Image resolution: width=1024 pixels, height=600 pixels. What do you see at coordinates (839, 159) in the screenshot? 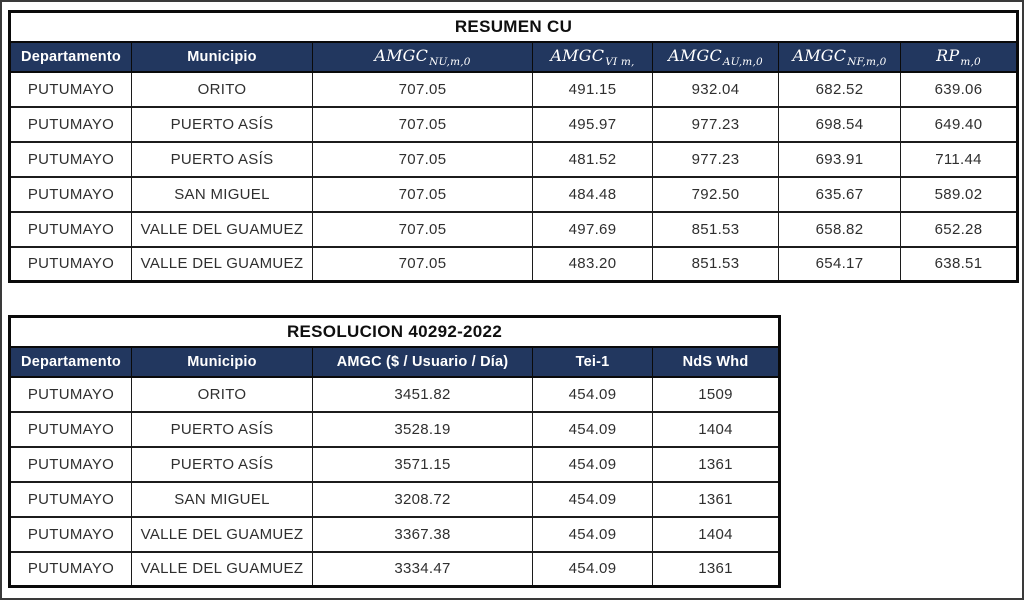
I see `cell-amgc-nf: 693.91` at bounding box center [839, 159].